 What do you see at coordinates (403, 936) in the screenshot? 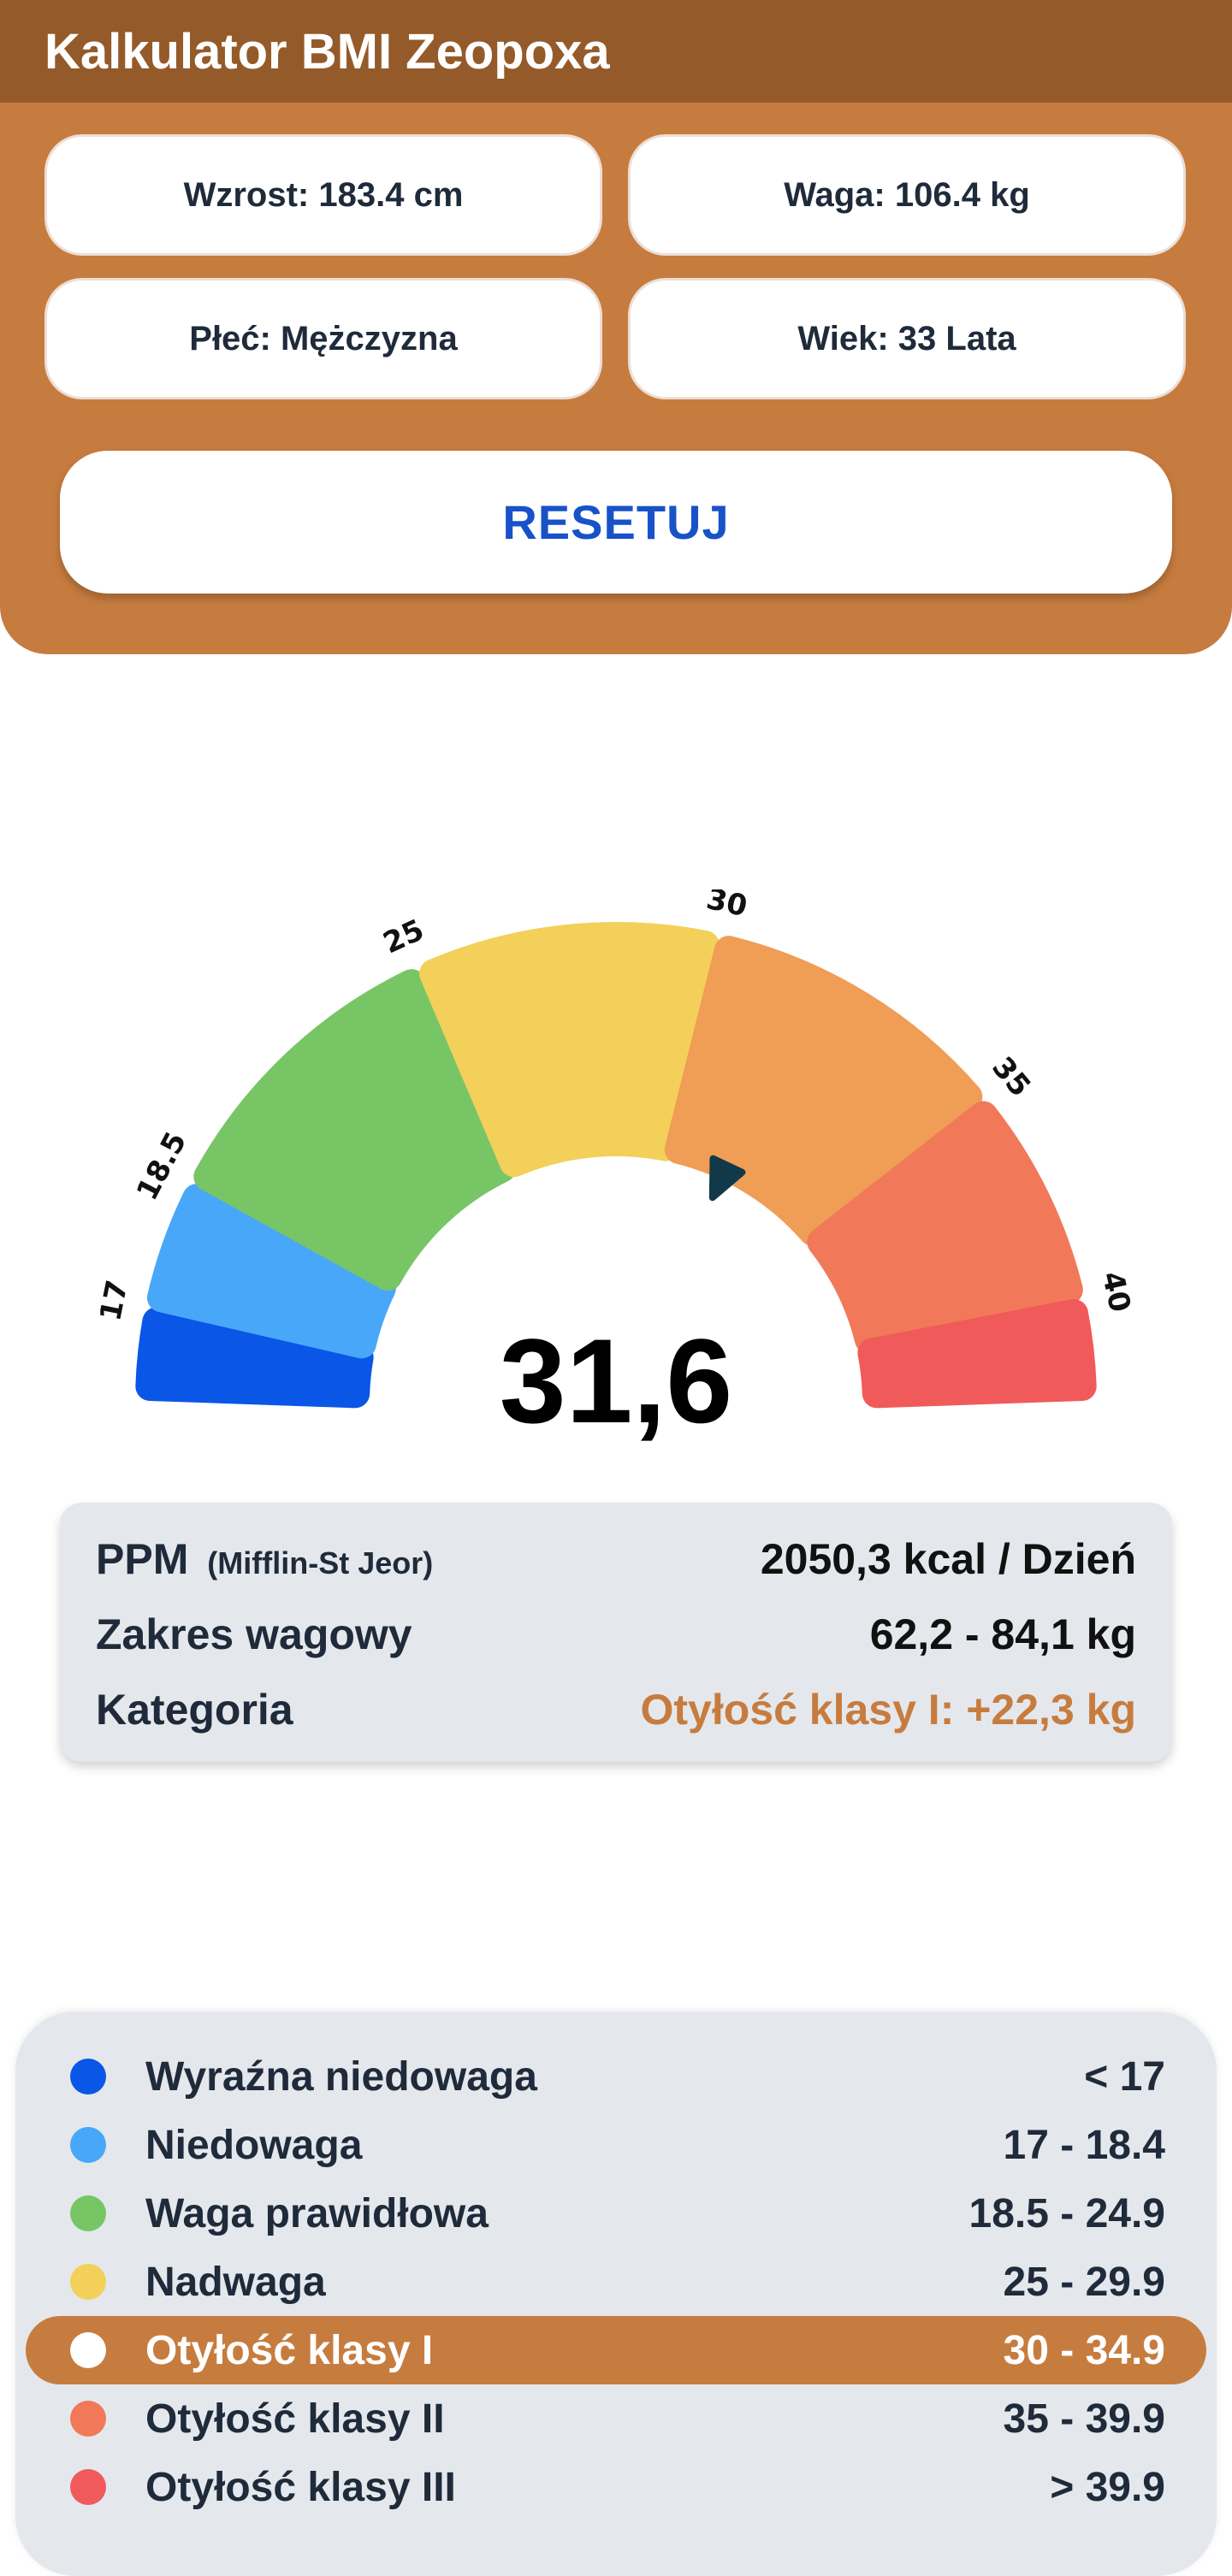
I see `gauge-tick-label: 25` at bounding box center [403, 936].